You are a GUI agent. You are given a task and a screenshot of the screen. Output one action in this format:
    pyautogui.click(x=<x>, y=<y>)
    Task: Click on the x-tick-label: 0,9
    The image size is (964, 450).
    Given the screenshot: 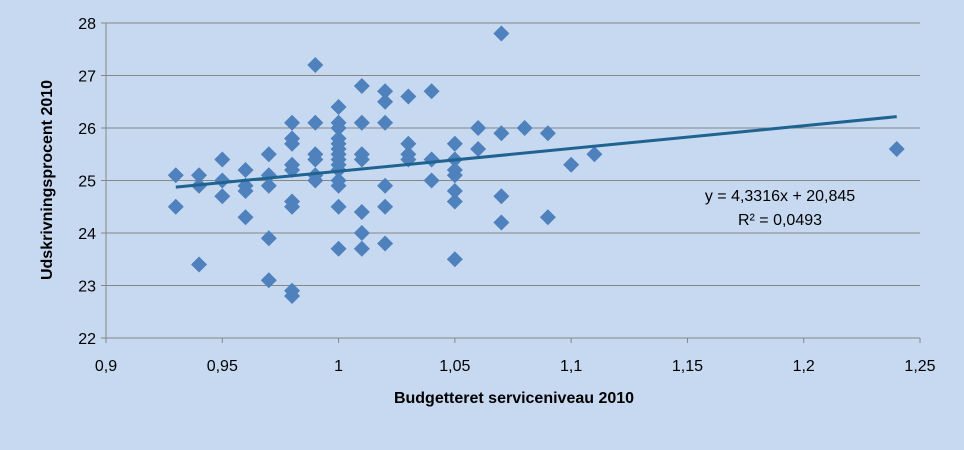 What is the action you would take?
    pyautogui.click(x=106, y=366)
    